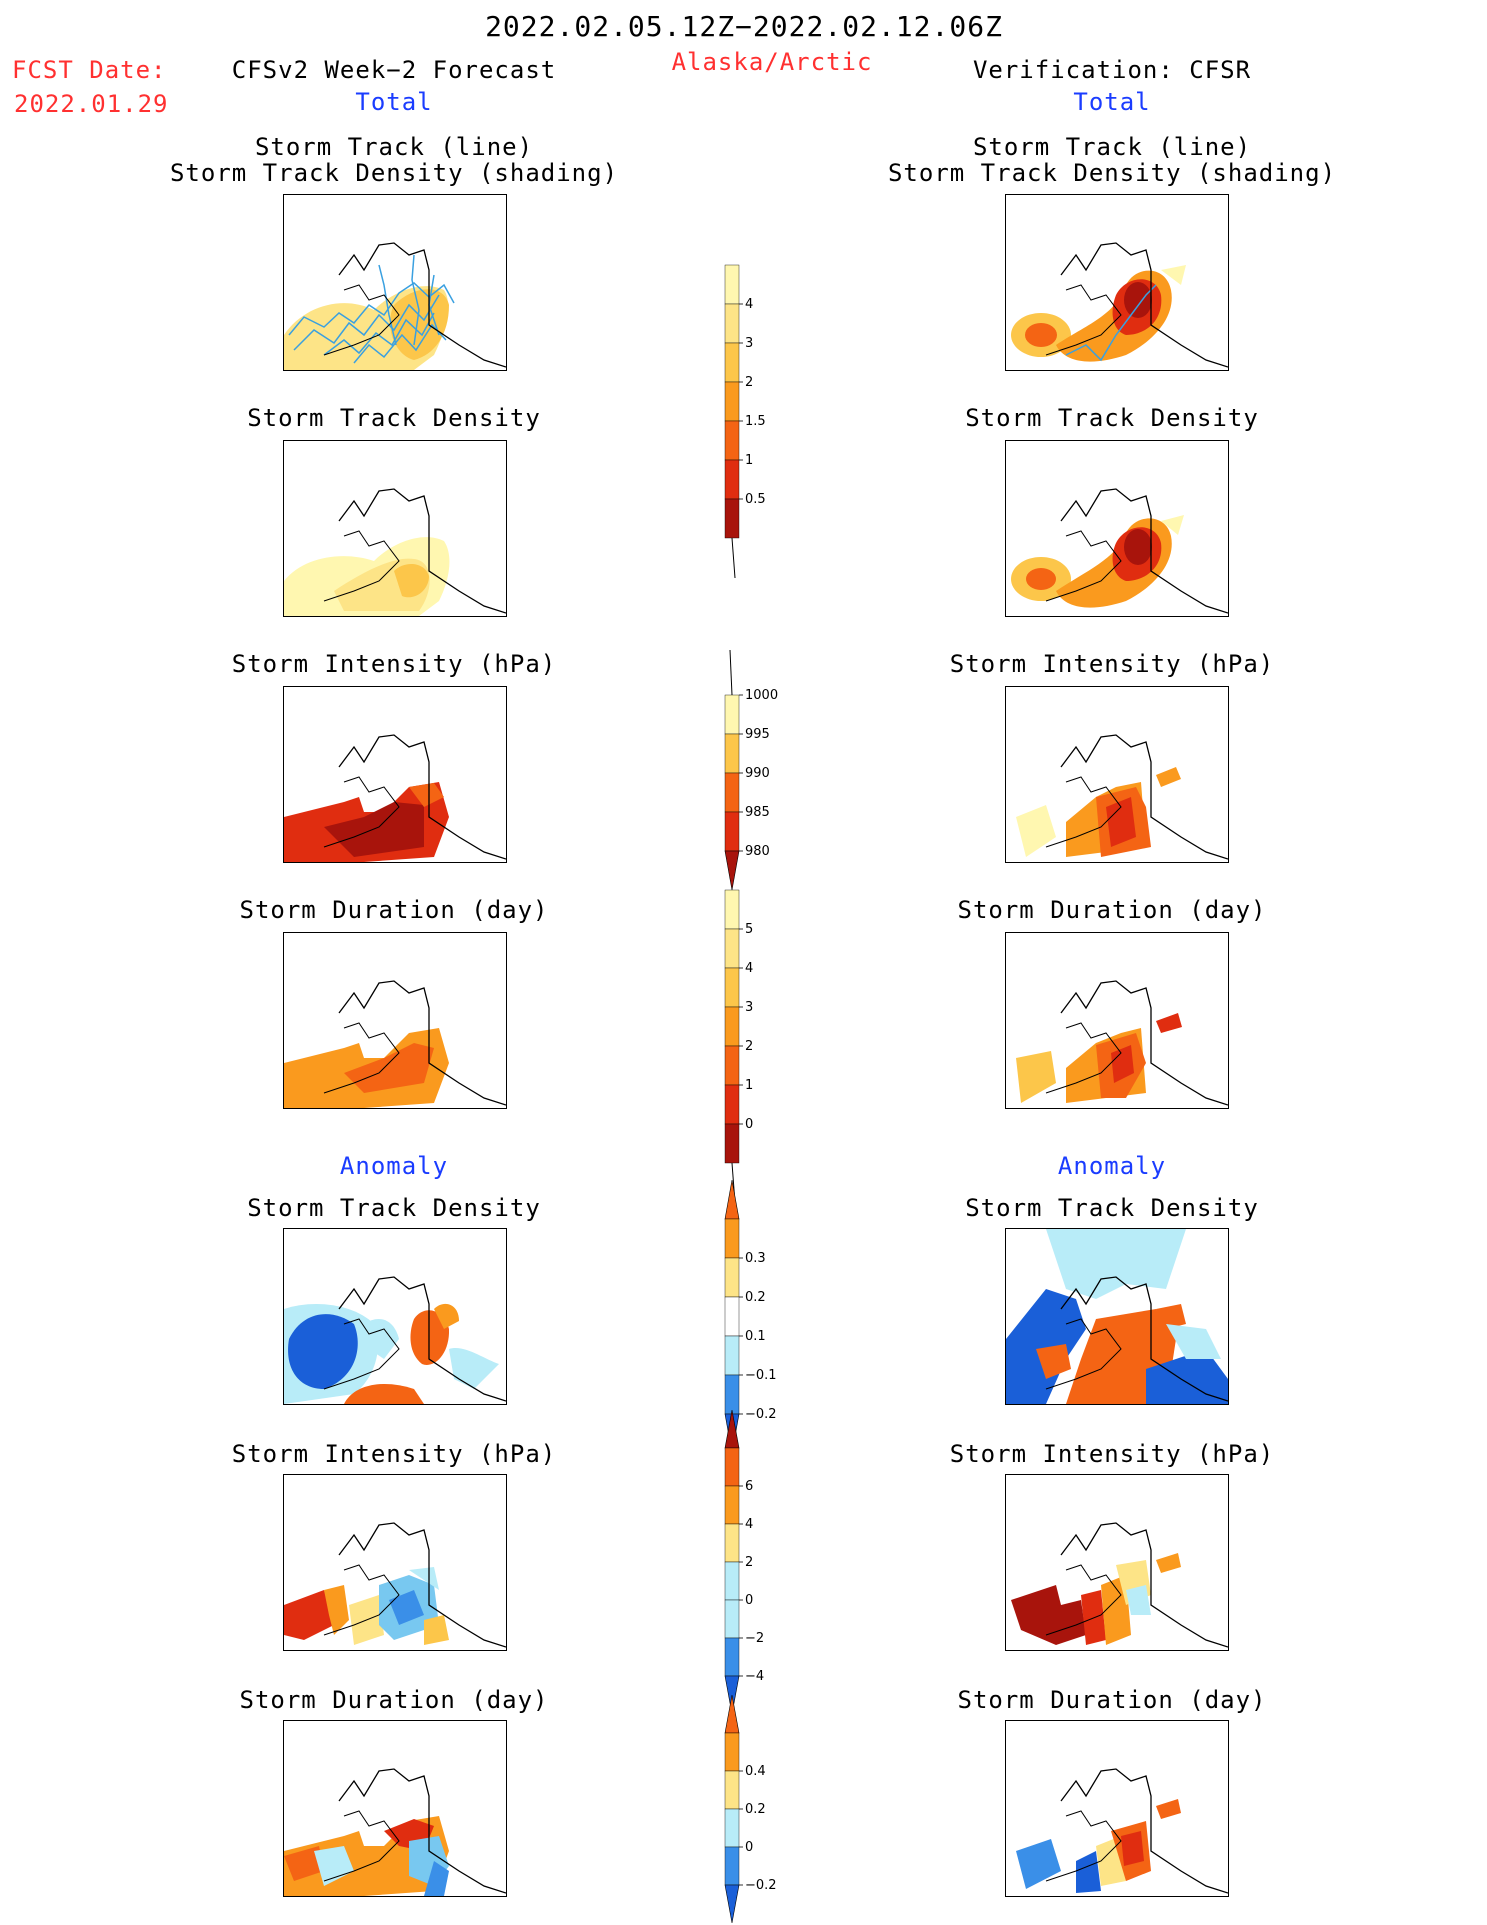 This screenshot has height=1925, width=1487. I want to click on panel-title-left-anom-intensity: Storm Intensity (hPa), so click(394, 1454).